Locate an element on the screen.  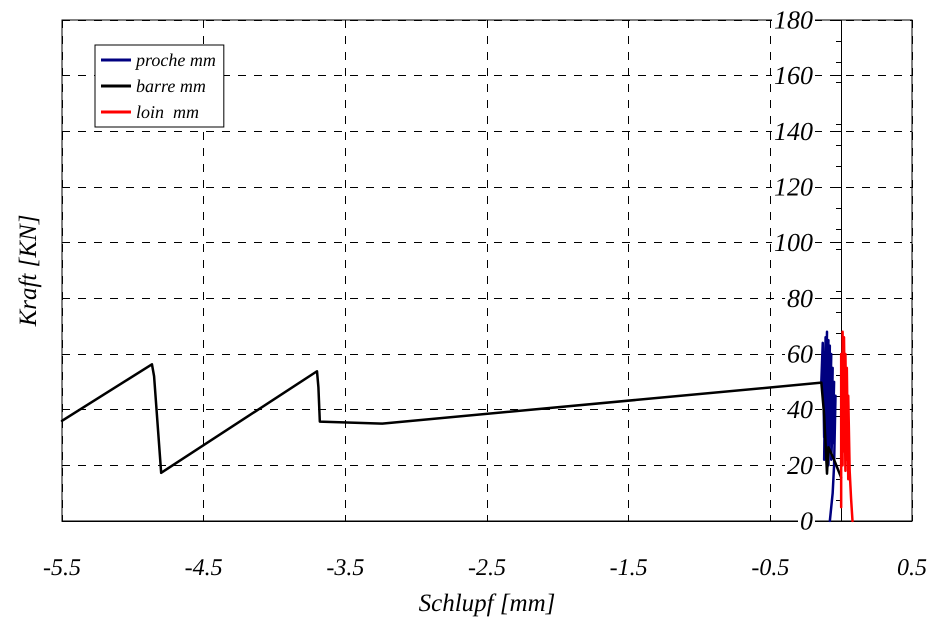
y-tick-label: 140 is located at coordinates (793, 131).